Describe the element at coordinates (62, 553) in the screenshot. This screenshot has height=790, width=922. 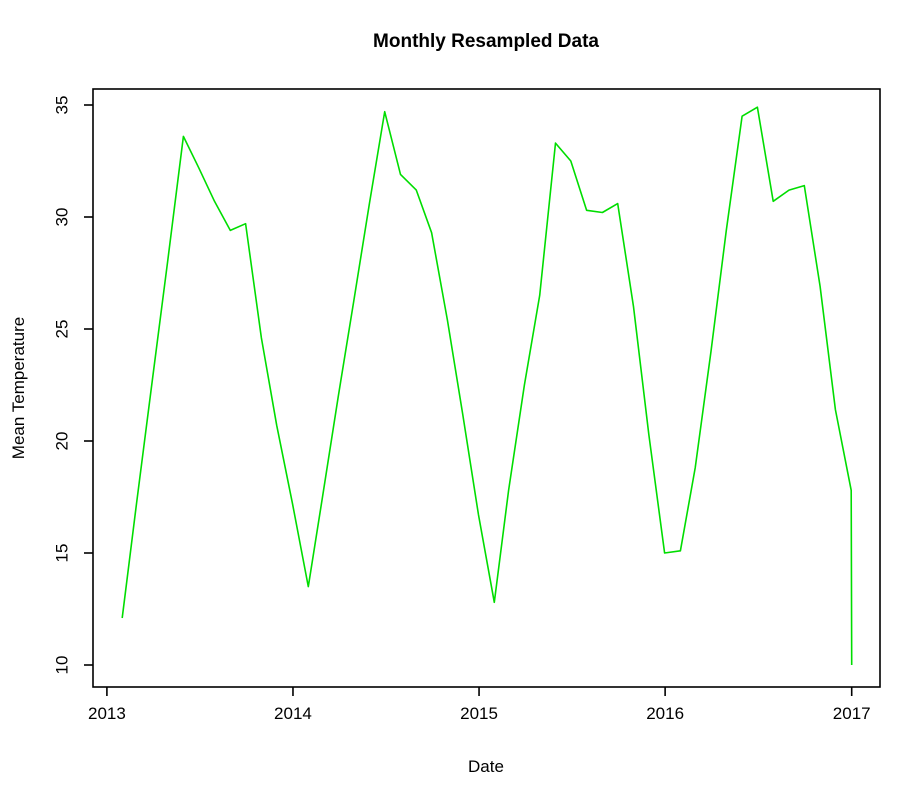
I see `y-tick-label: 15` at that location.